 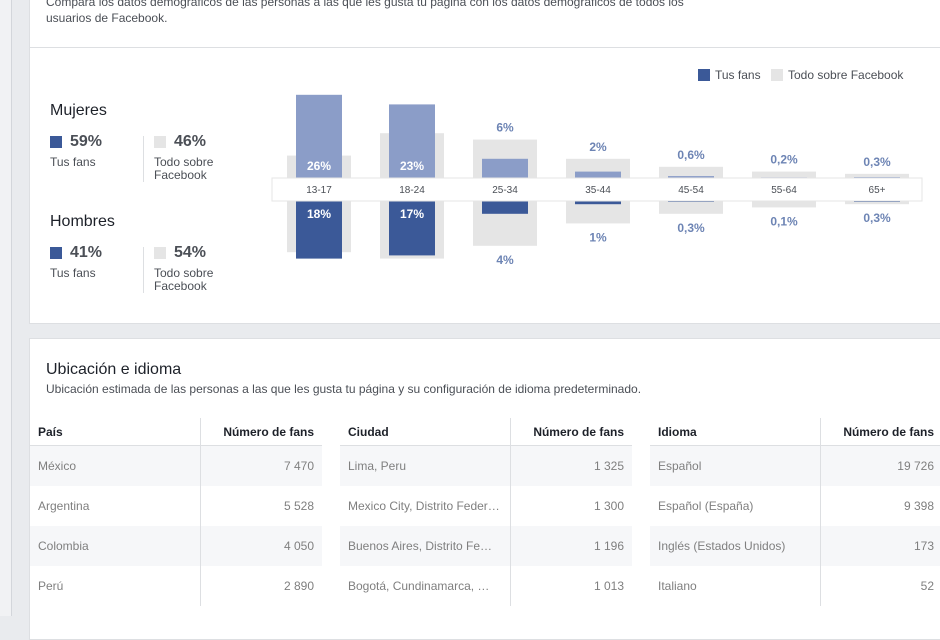 I want to click on x-tick-label: 65+, so click(x=877, y=190).